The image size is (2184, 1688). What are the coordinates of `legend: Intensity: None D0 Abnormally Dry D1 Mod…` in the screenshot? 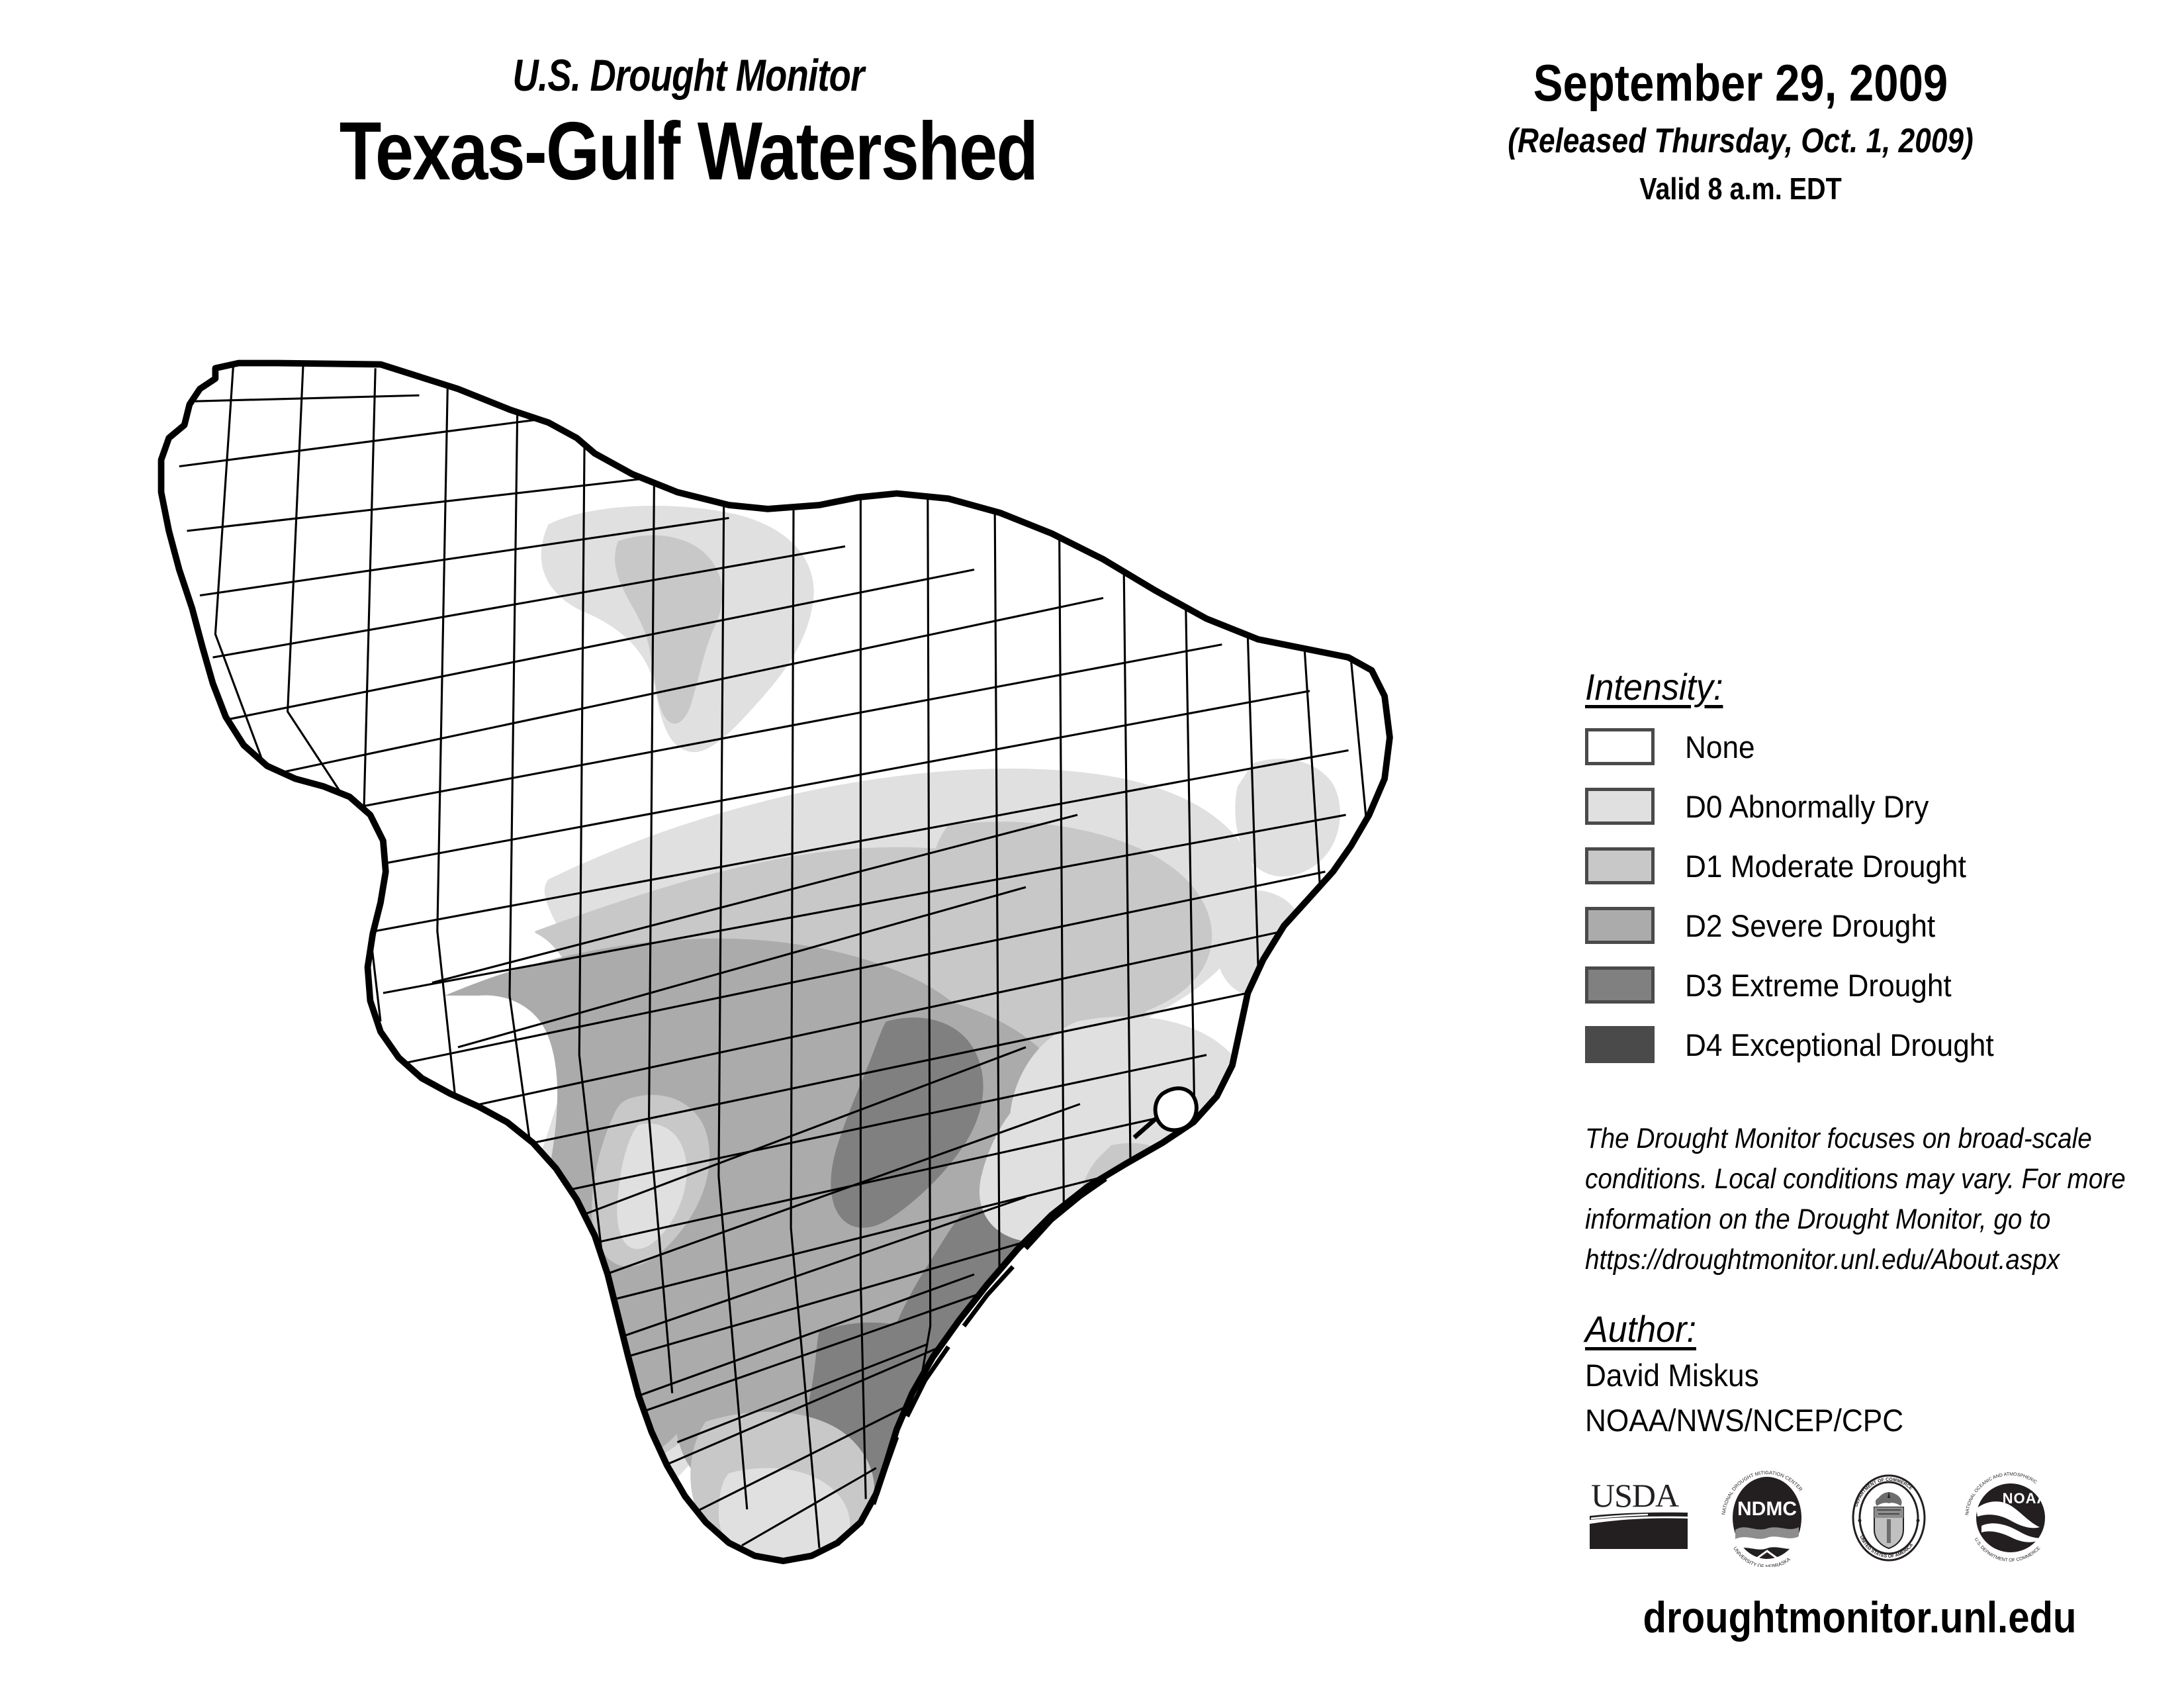 It's located at (1843, 872).